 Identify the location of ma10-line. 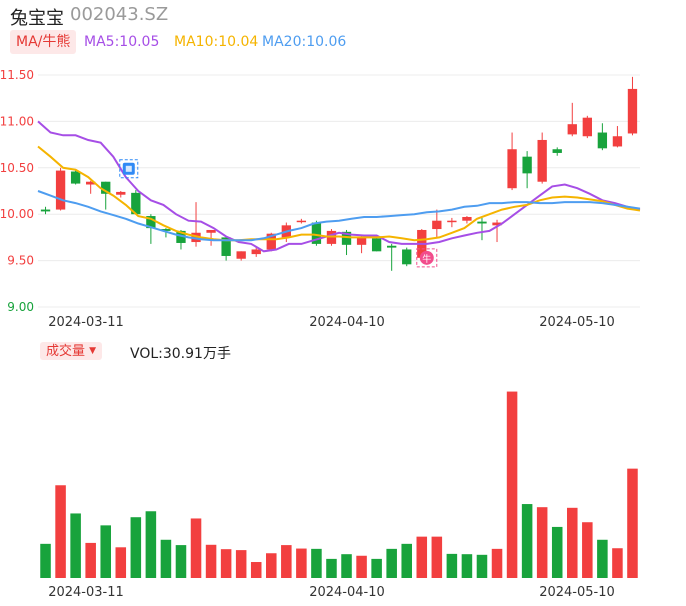
(339, 193).